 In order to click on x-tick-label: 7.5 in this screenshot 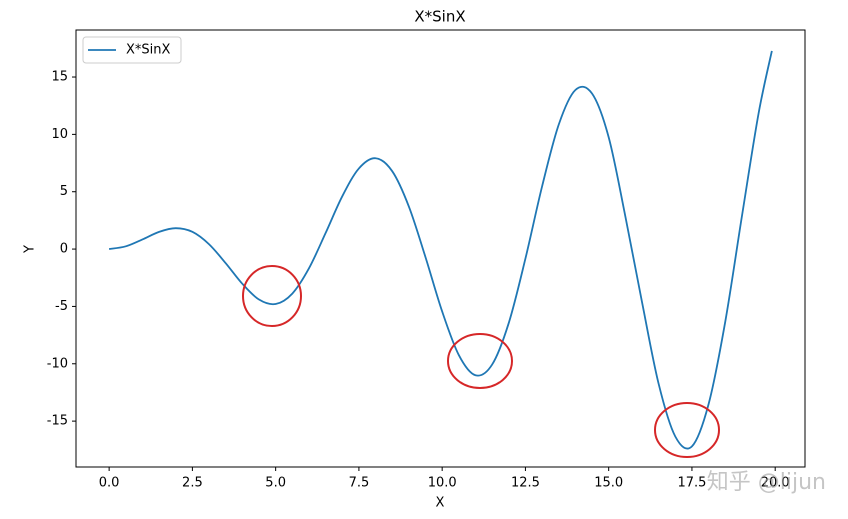, I will do `click(359, 483)`.